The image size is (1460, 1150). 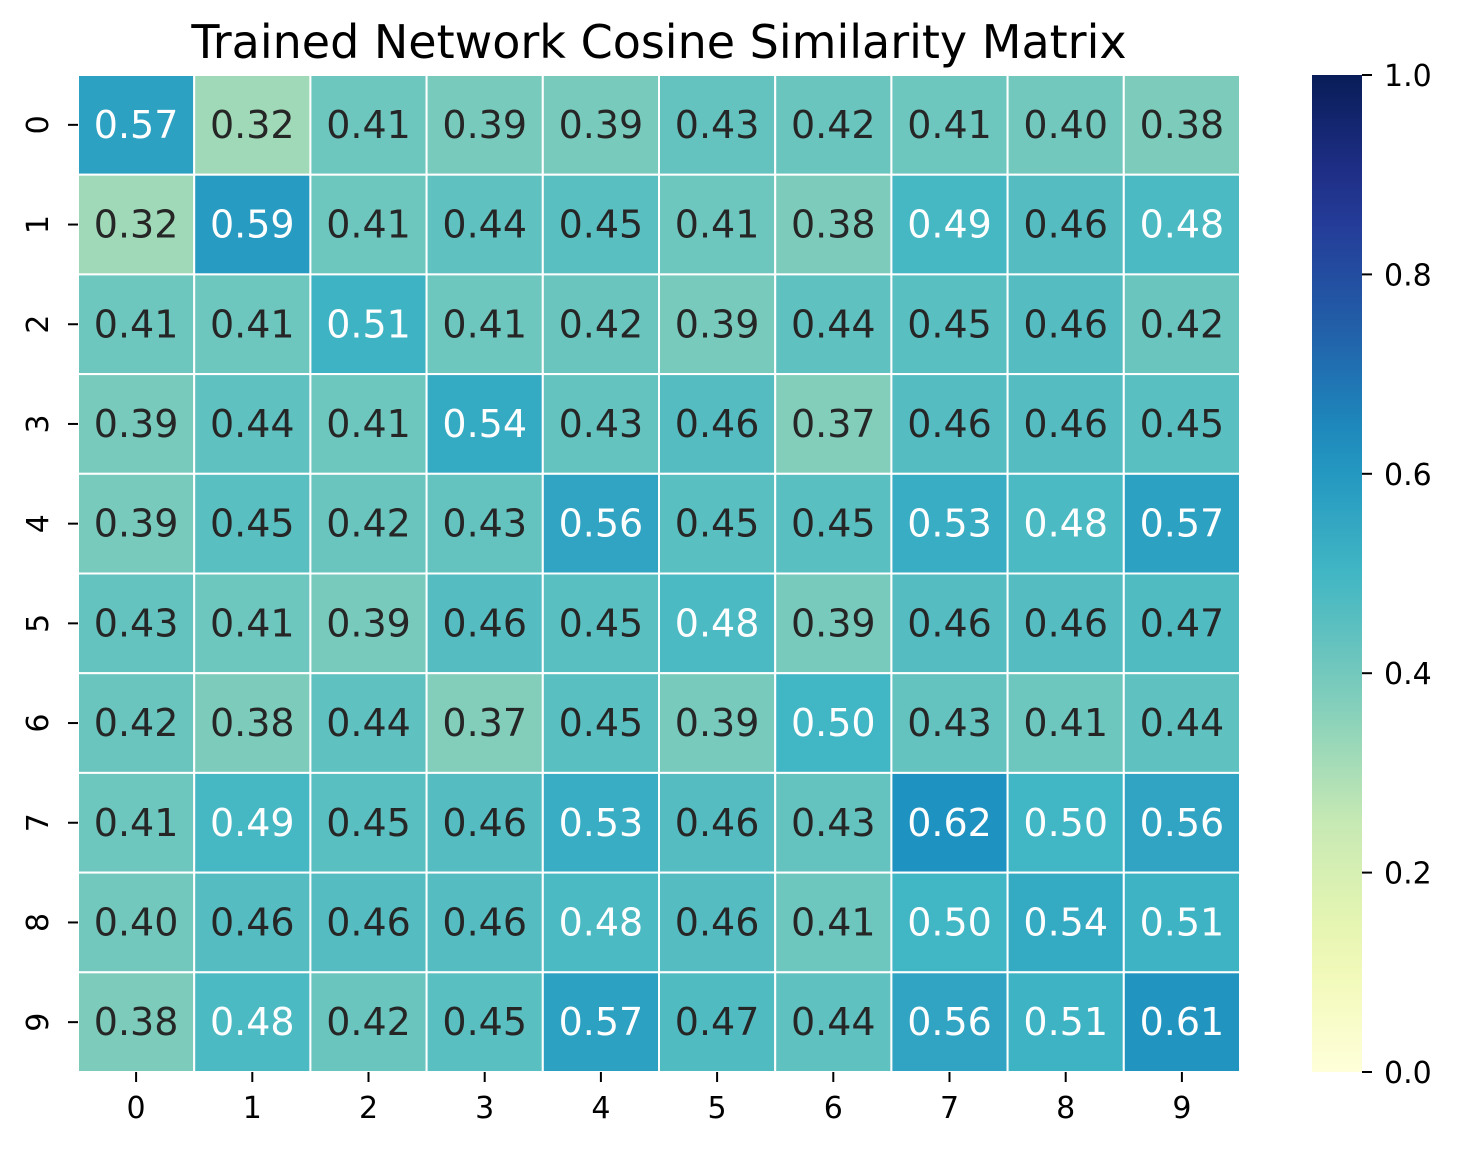 I want to click on y-tick-label: 9, so click(x=38, y=1022).